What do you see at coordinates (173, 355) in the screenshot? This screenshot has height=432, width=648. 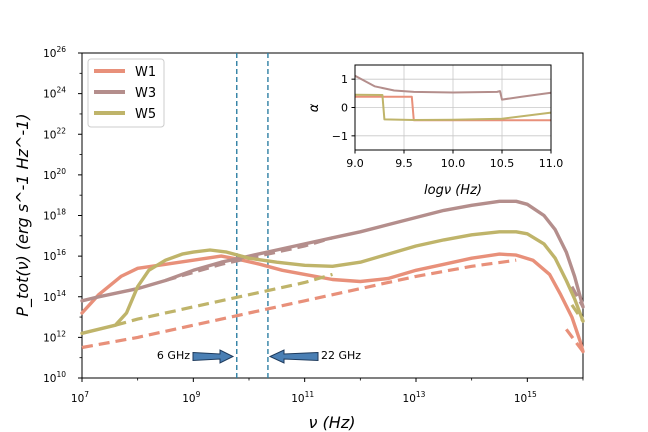 I see `annotation-6ghz: 6 GHz` at bounding box center [173, 355].